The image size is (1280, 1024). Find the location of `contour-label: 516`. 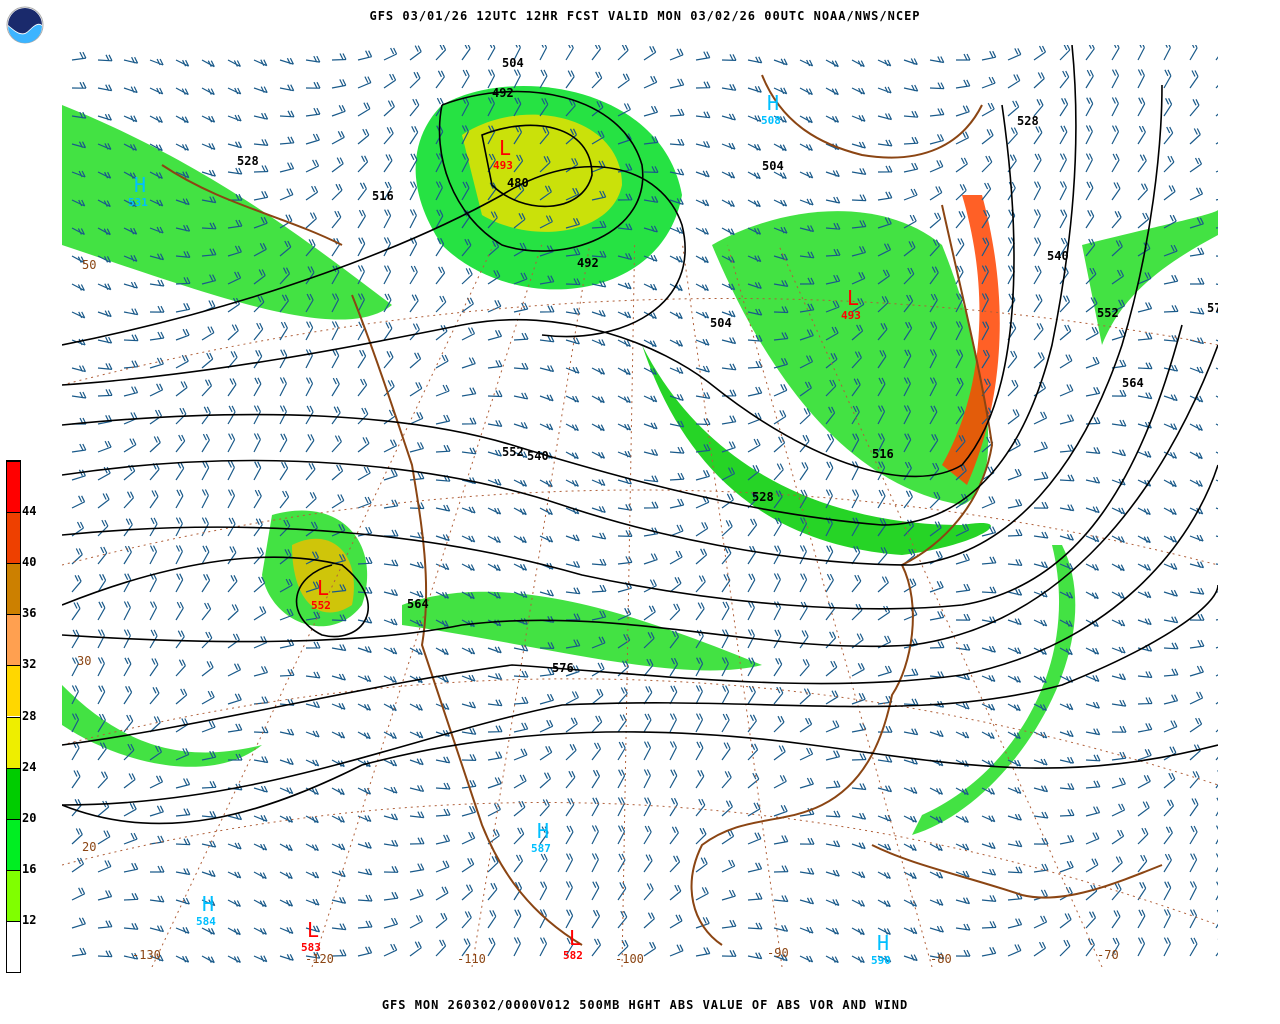

contour-label: 516 is located at coordinates (883, 454).